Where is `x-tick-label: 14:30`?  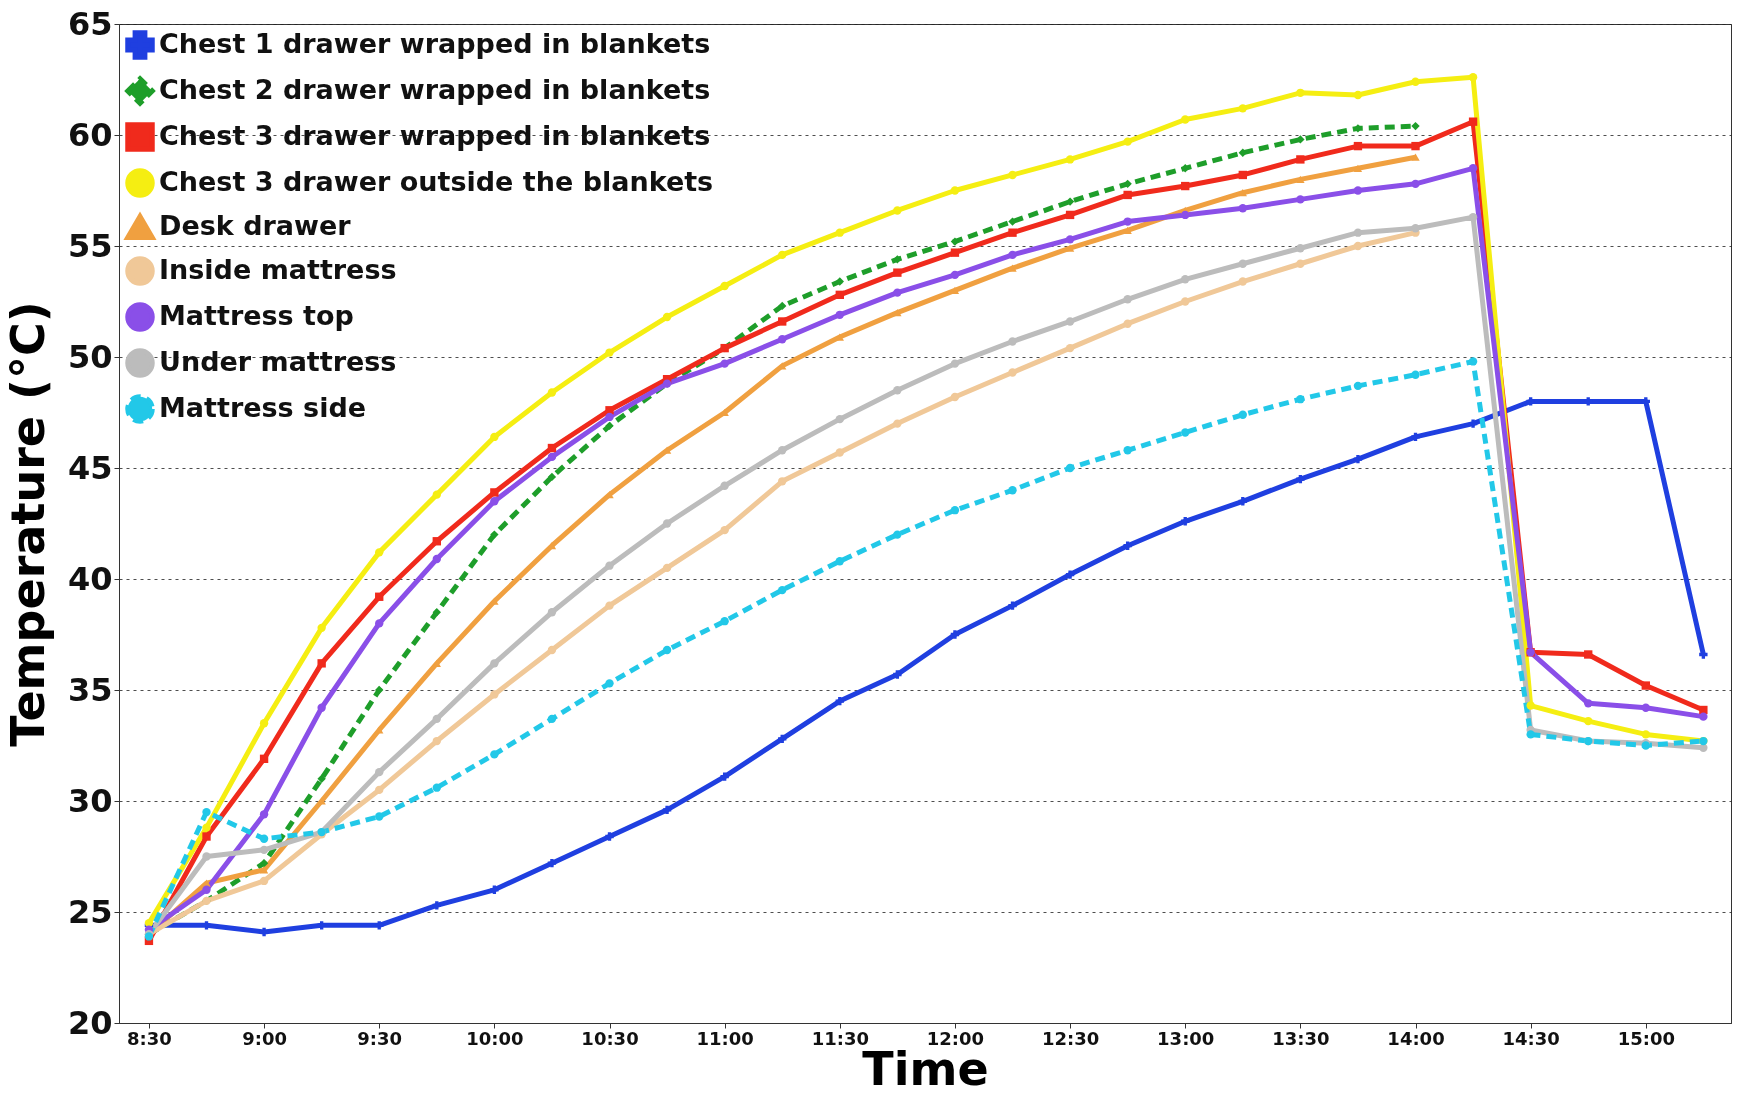
x-tick-label: 14:30 is located at coordinates (1531, 1038).